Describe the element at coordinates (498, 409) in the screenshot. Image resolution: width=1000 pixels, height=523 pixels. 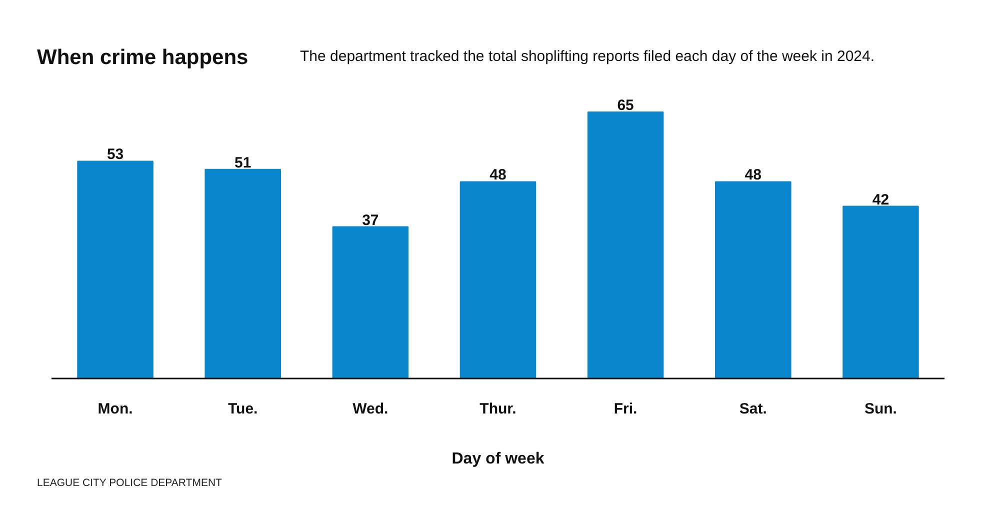
I see `x-tick-label: Thur.` at that location.